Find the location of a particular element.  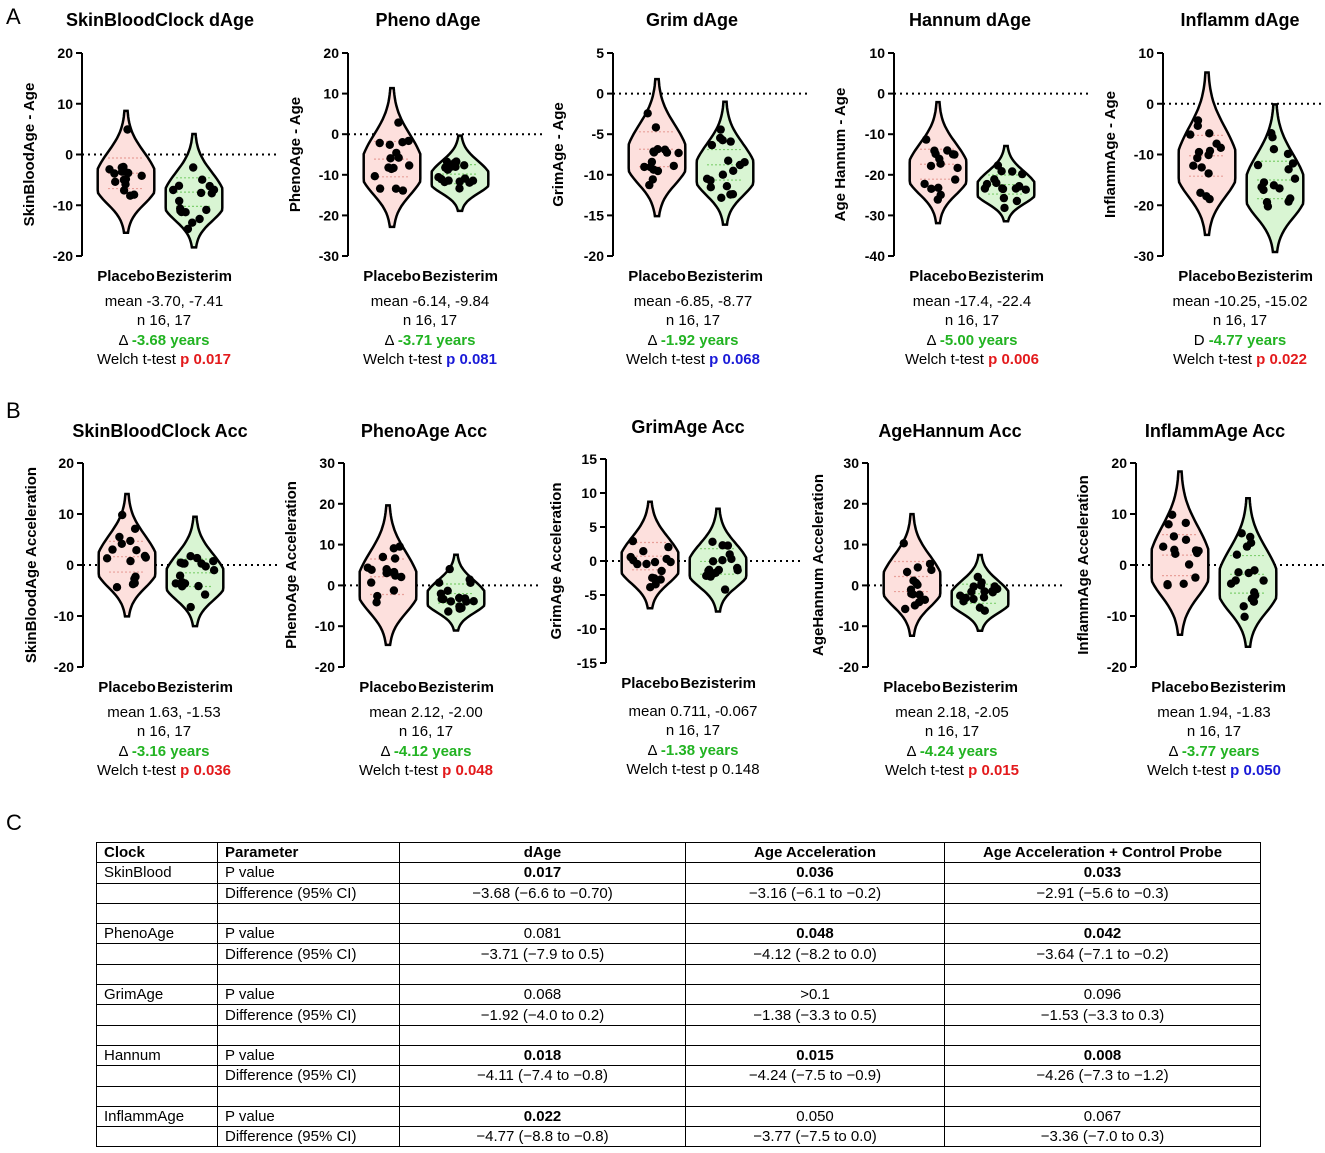

stat-mean: mean 1.94, -1.83 is located at coordinates (1214, 712).